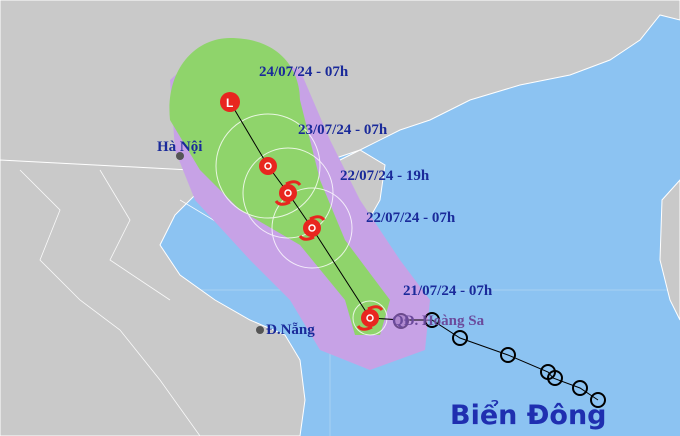 The width and height of the screenshot is (680, 436). What do you see at coordinates (343, 130) in the screenshot?
I see `forecast-label-23-07h: 23/07/24 - 07h` at bounding box center [343, 130].